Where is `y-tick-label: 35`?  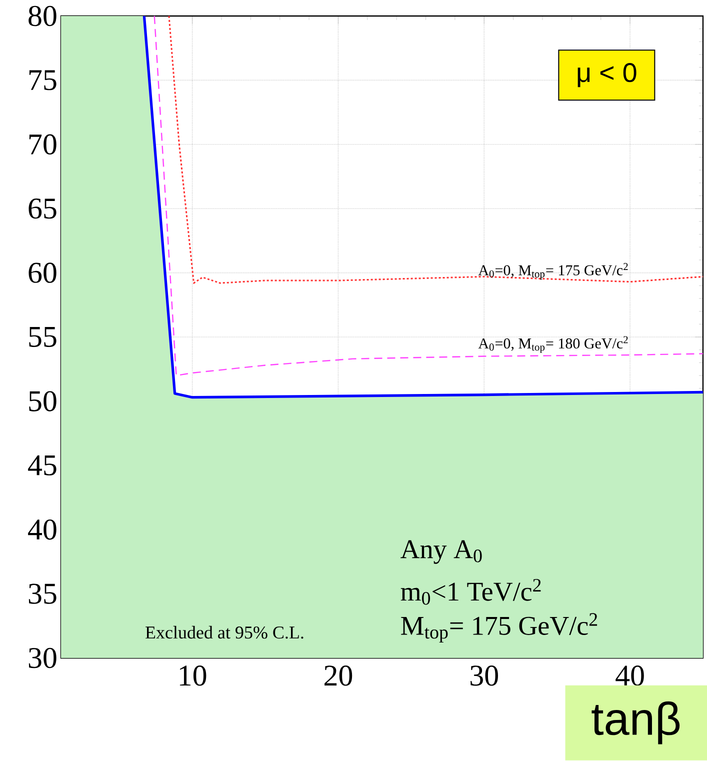
y-tick-label: 35 is located at coordinates (42, 594).